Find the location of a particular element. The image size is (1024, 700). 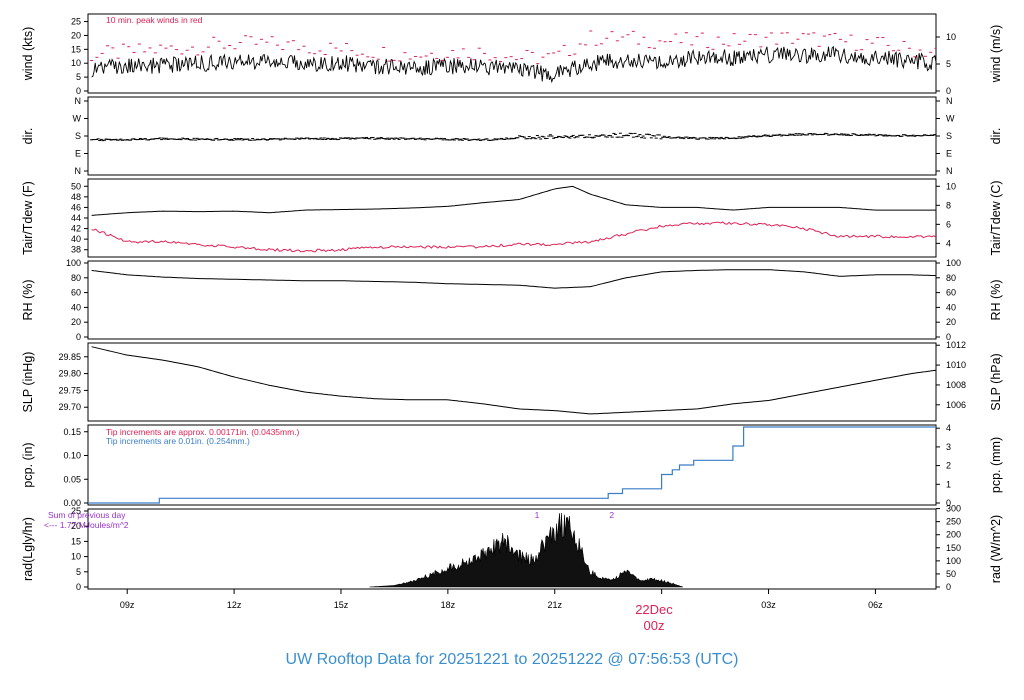

tick-label-left: 44 is located at coordinates (76, 218).